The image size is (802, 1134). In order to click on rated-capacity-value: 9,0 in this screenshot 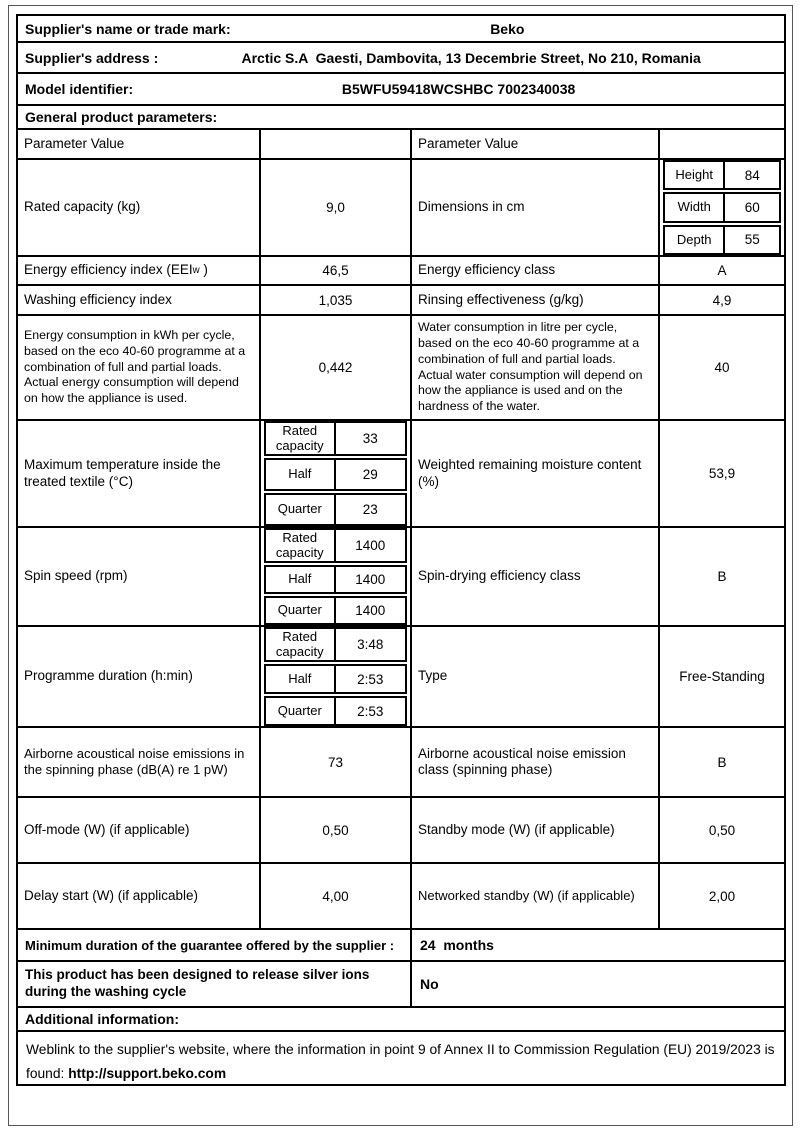, I will do `click(336, 207)`.